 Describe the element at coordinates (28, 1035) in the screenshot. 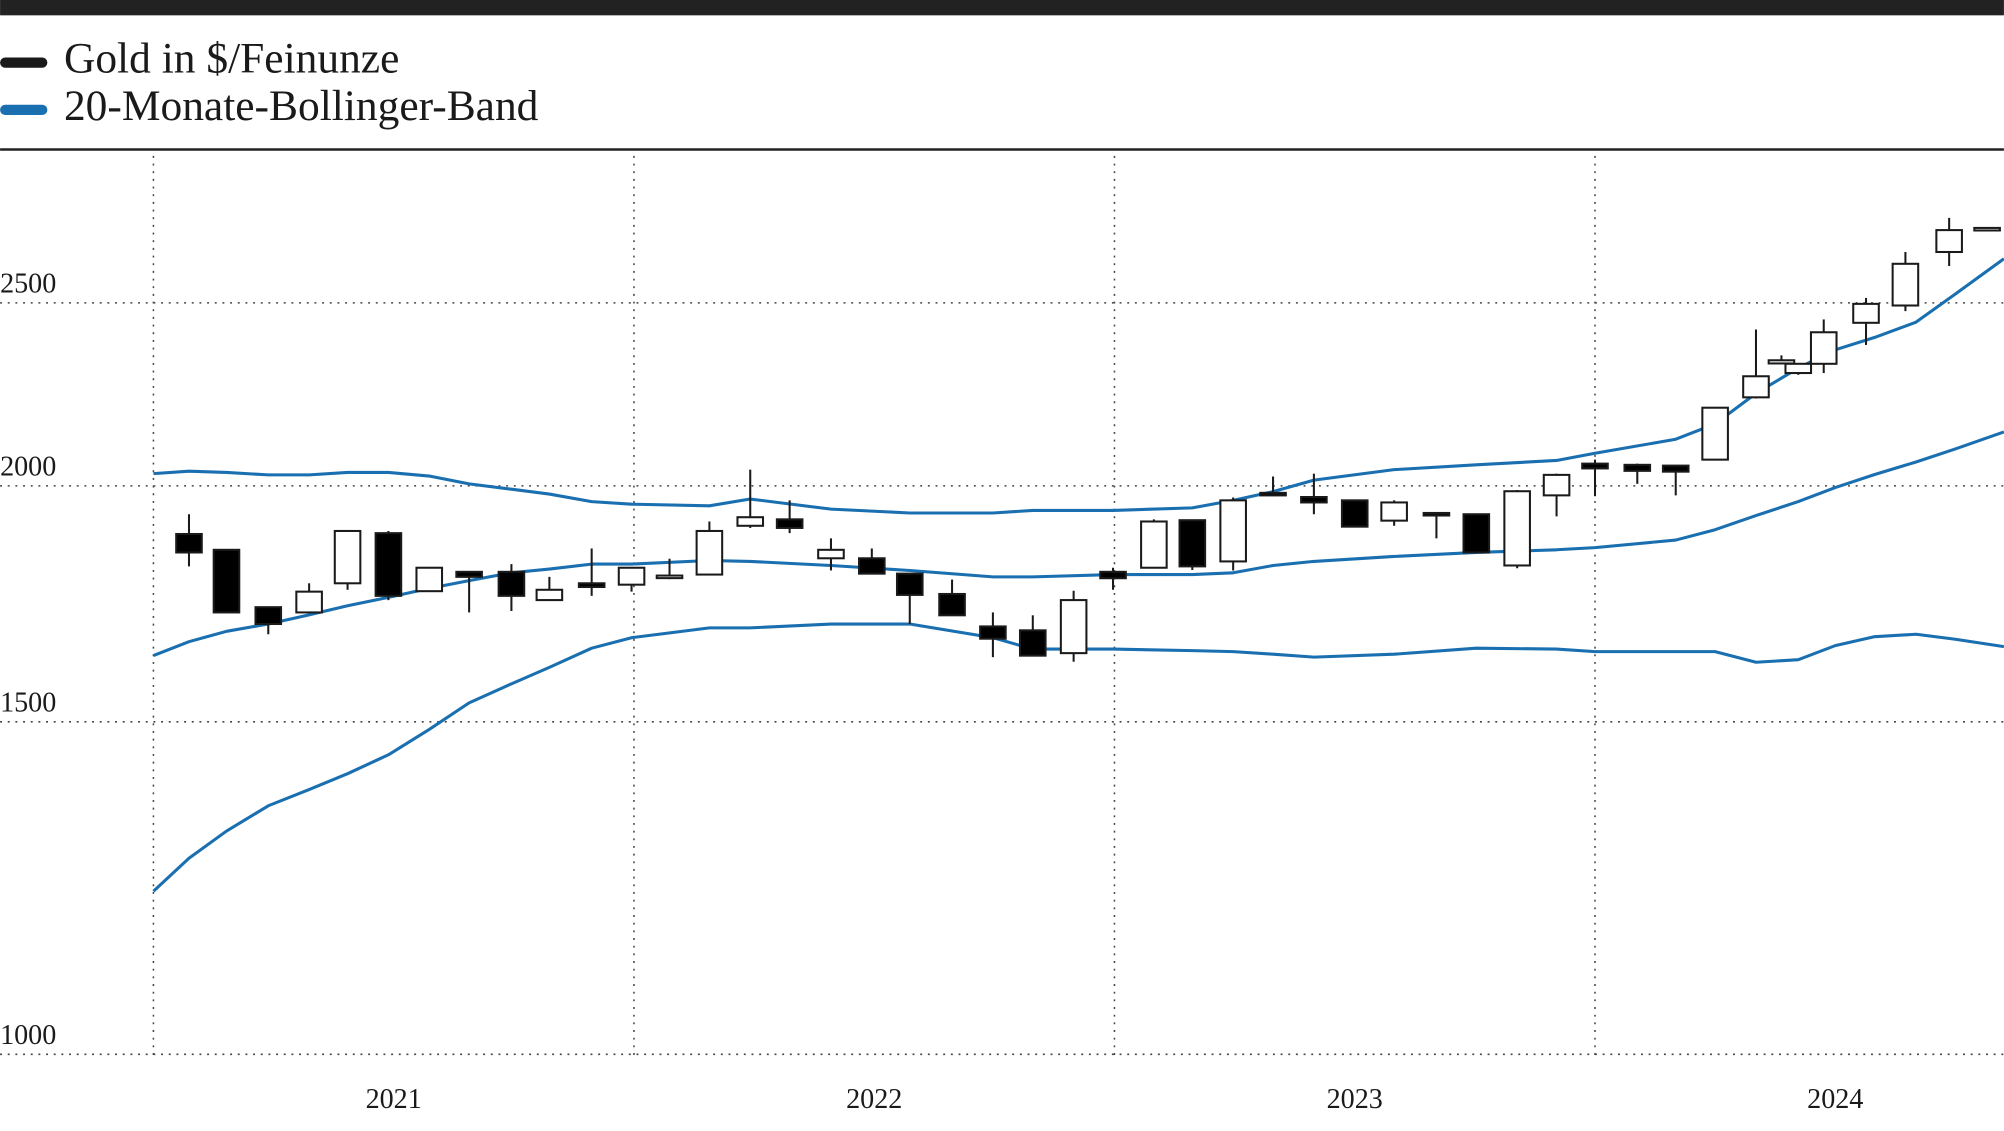

I see `y-tick-label: 1000` at that location.